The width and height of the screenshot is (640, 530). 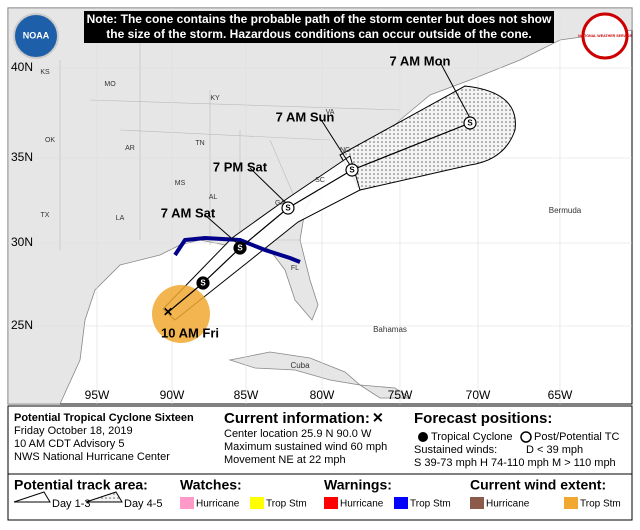 I want to click on warn-hurricane-label: Hurricane, so click(x=362, y=504).